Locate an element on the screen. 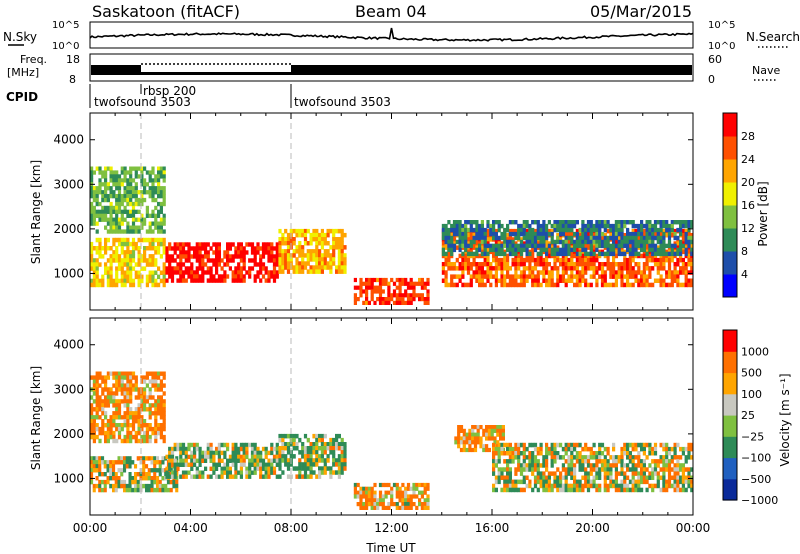  power-y-label: Slant Range [km] is located at coordinates (36, 212).